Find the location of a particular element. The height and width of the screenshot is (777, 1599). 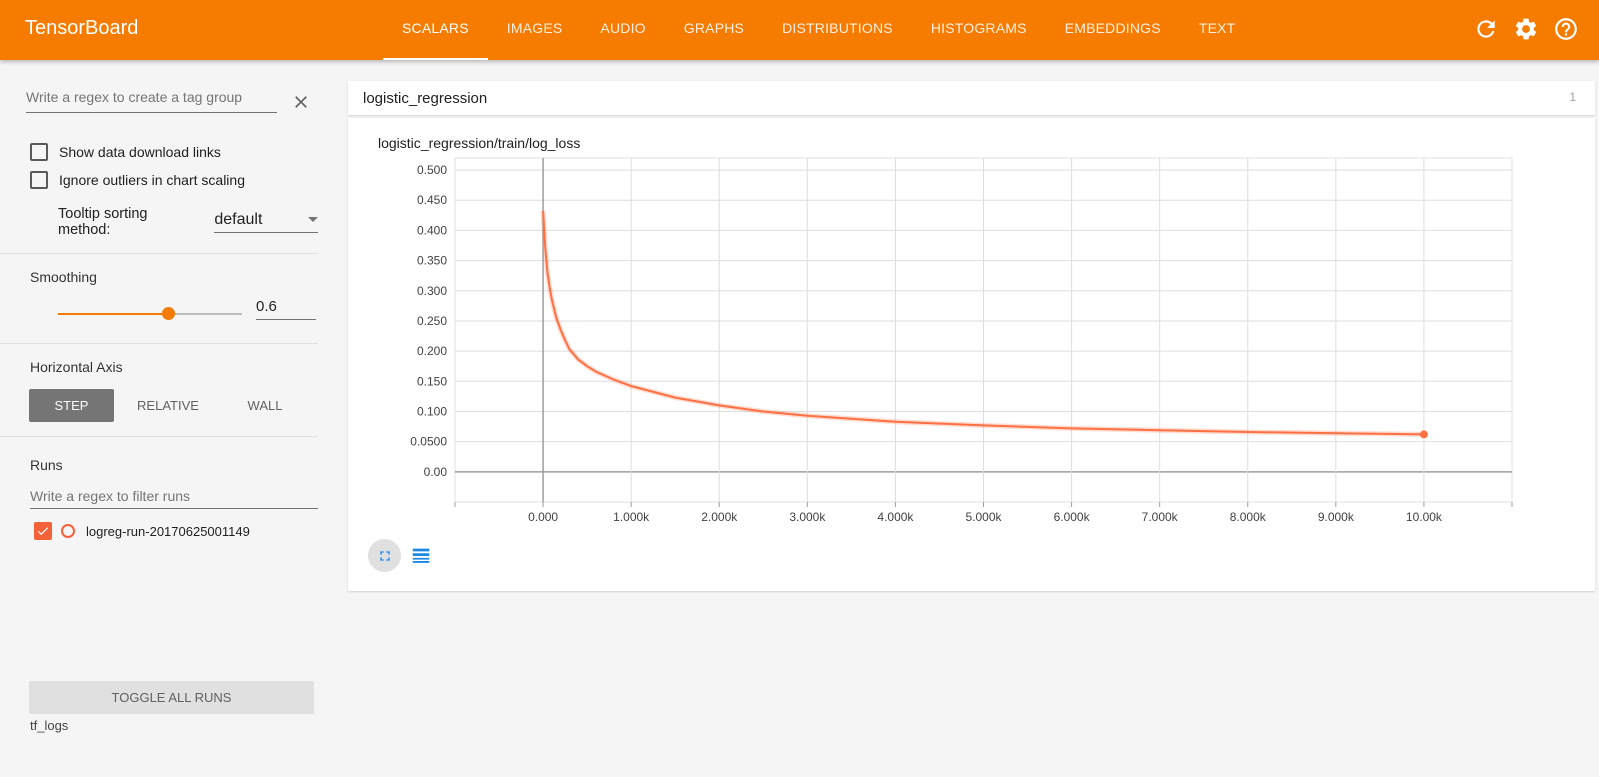

chevron-down-icon is located at coordinates (313, 219).